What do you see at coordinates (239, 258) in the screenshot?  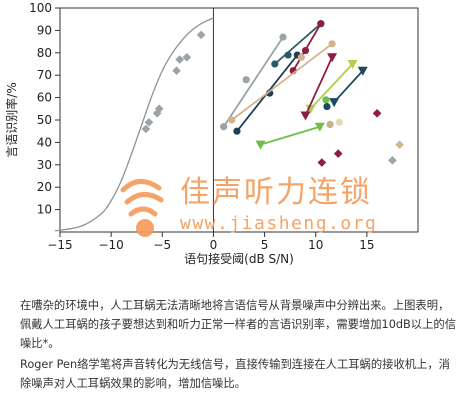 I see `x-axis-label: 语句接受阈(dB S/N)` at bounding box center [239, 258].